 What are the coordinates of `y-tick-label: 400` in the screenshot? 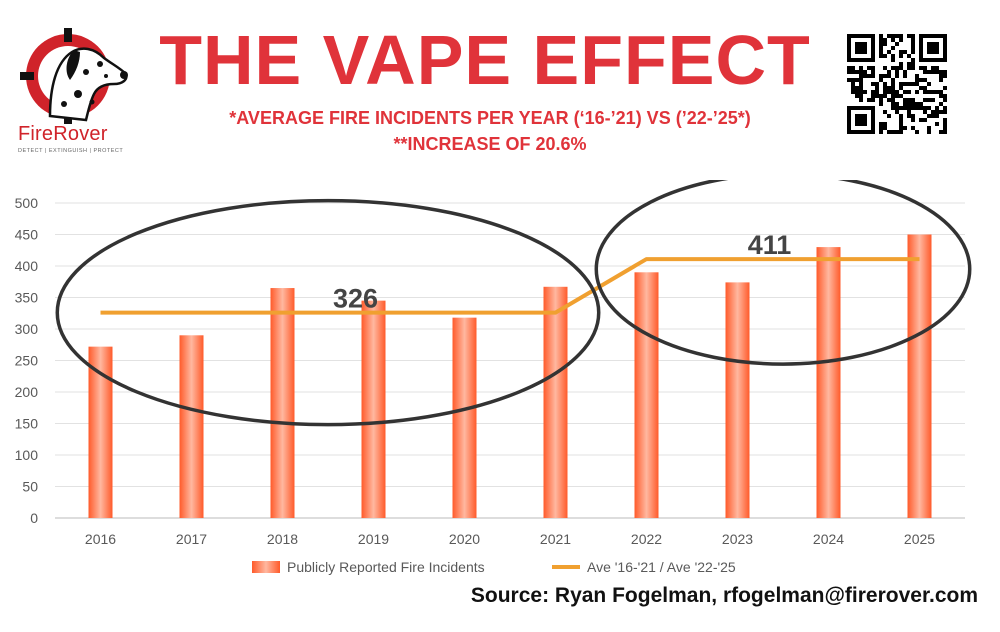 It's located at (27, 266).